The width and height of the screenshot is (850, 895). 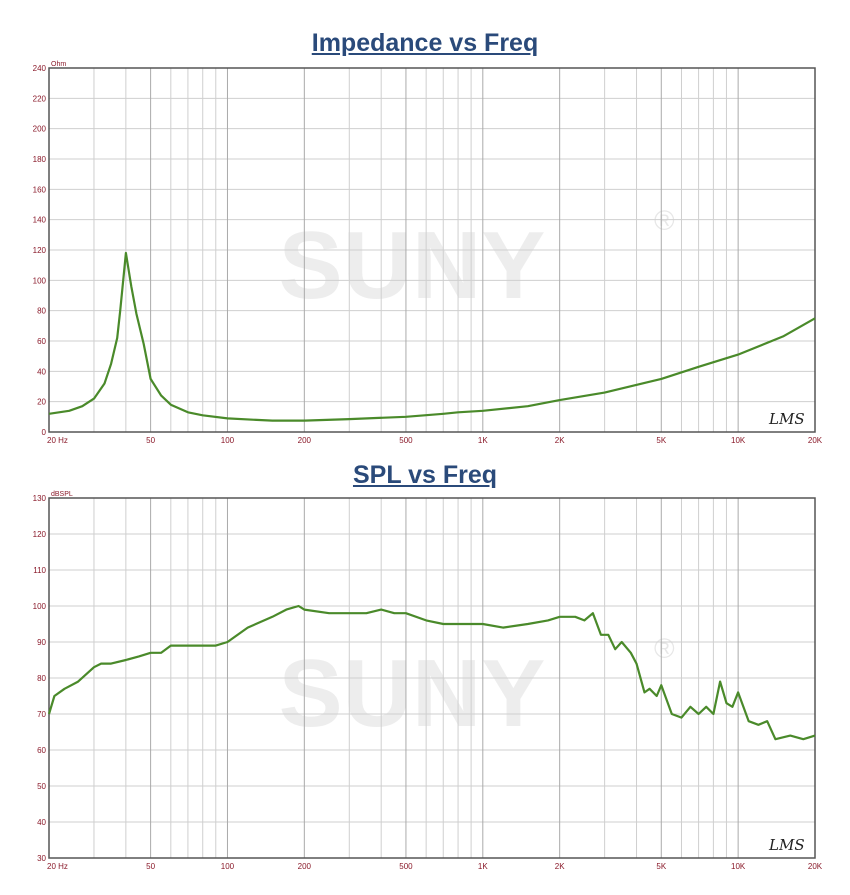 What do you see at coordinates (41, 786) in the screenshot?
I see `y-tick-label: 50` at bounding box center [41, 786].